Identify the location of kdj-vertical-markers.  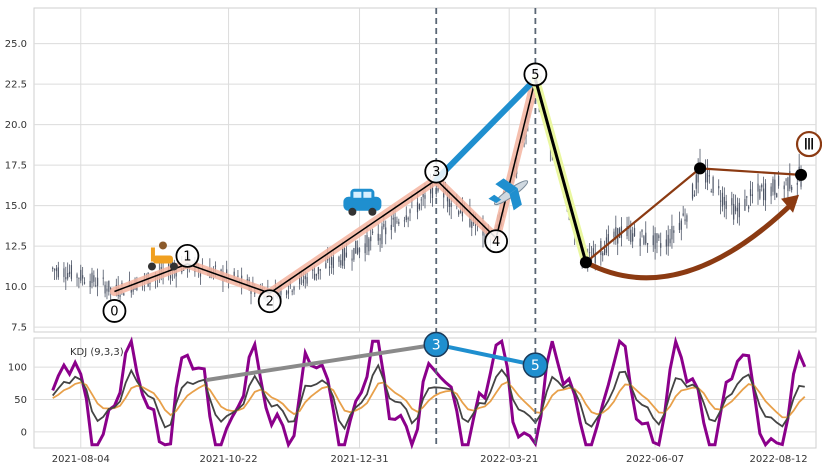
(486, 393).